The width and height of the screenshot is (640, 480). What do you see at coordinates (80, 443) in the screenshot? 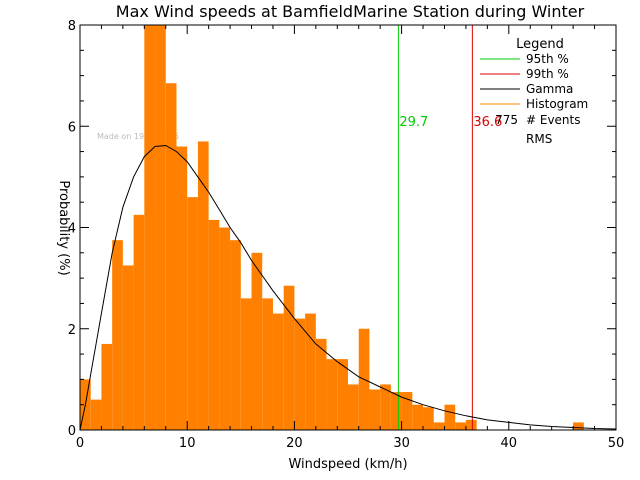
I see `x-tick-label: 0` at bounding box center [80, 443].